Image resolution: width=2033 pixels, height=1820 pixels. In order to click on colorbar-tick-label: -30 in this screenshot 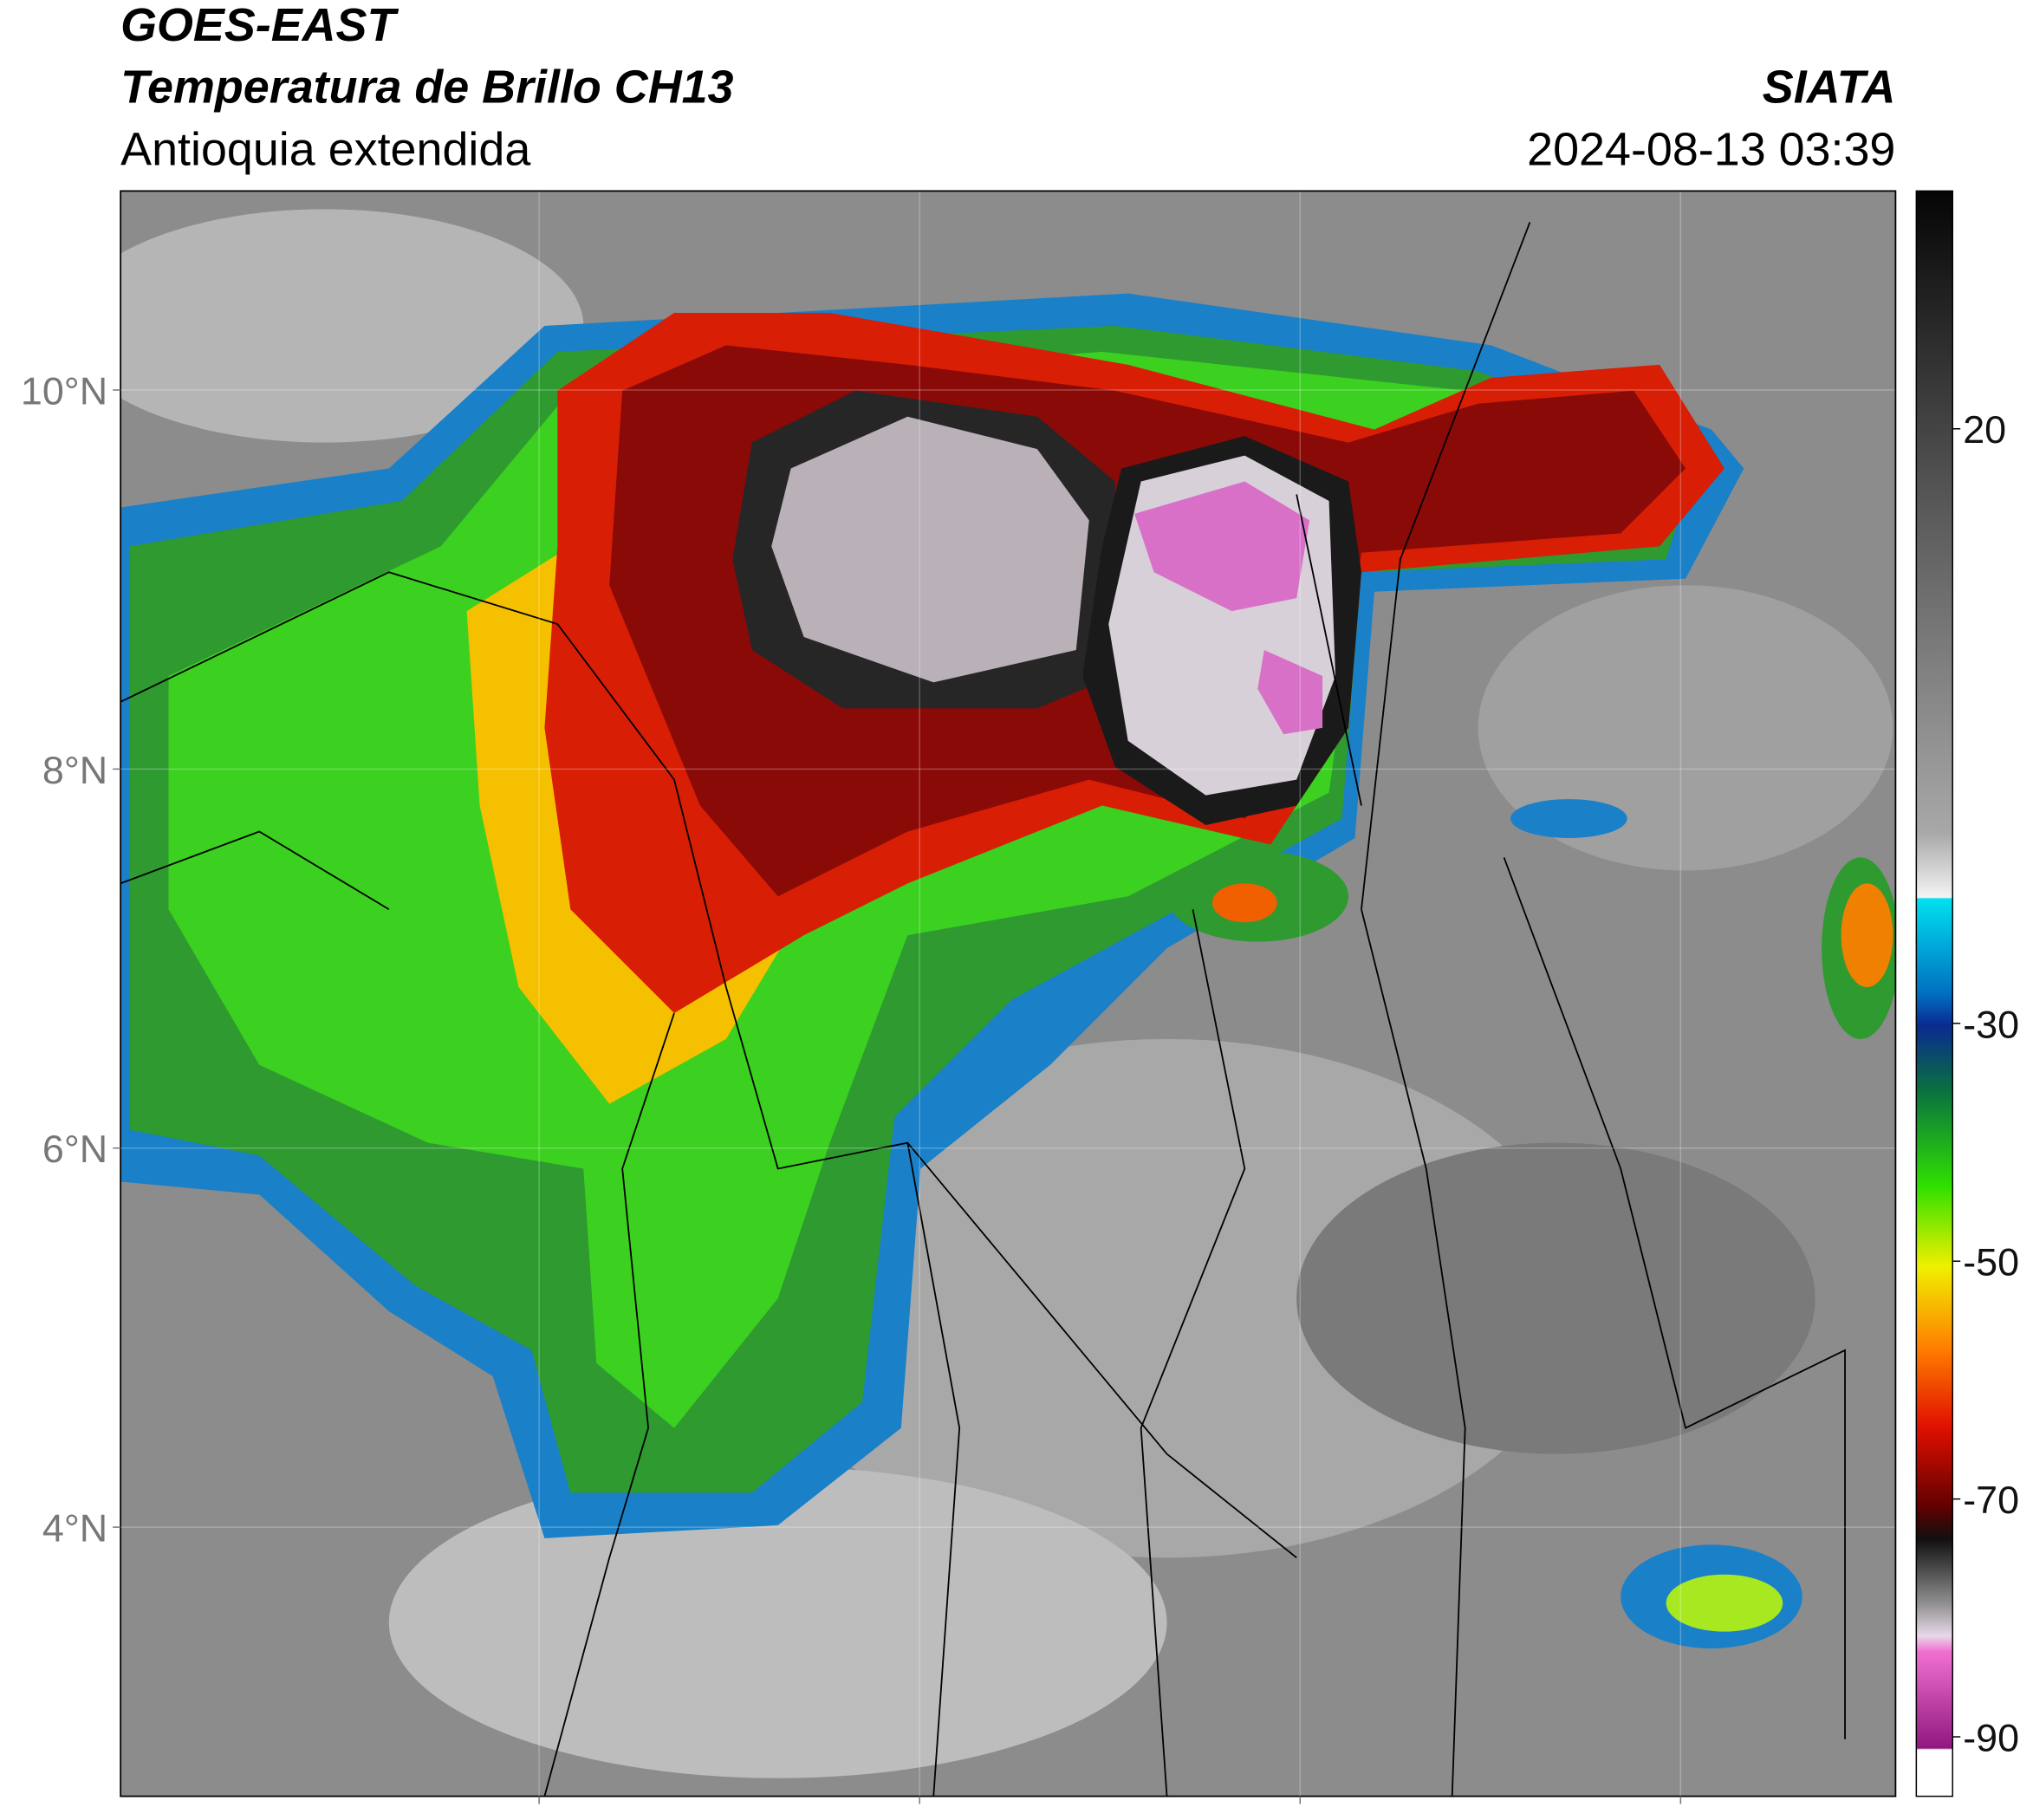, I will do `click(1991, 1024)`.